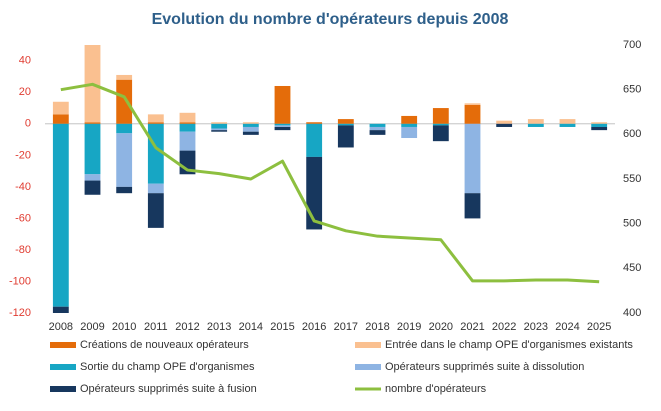  I want to click on y2-tick-label: 500, so click(632, 224).